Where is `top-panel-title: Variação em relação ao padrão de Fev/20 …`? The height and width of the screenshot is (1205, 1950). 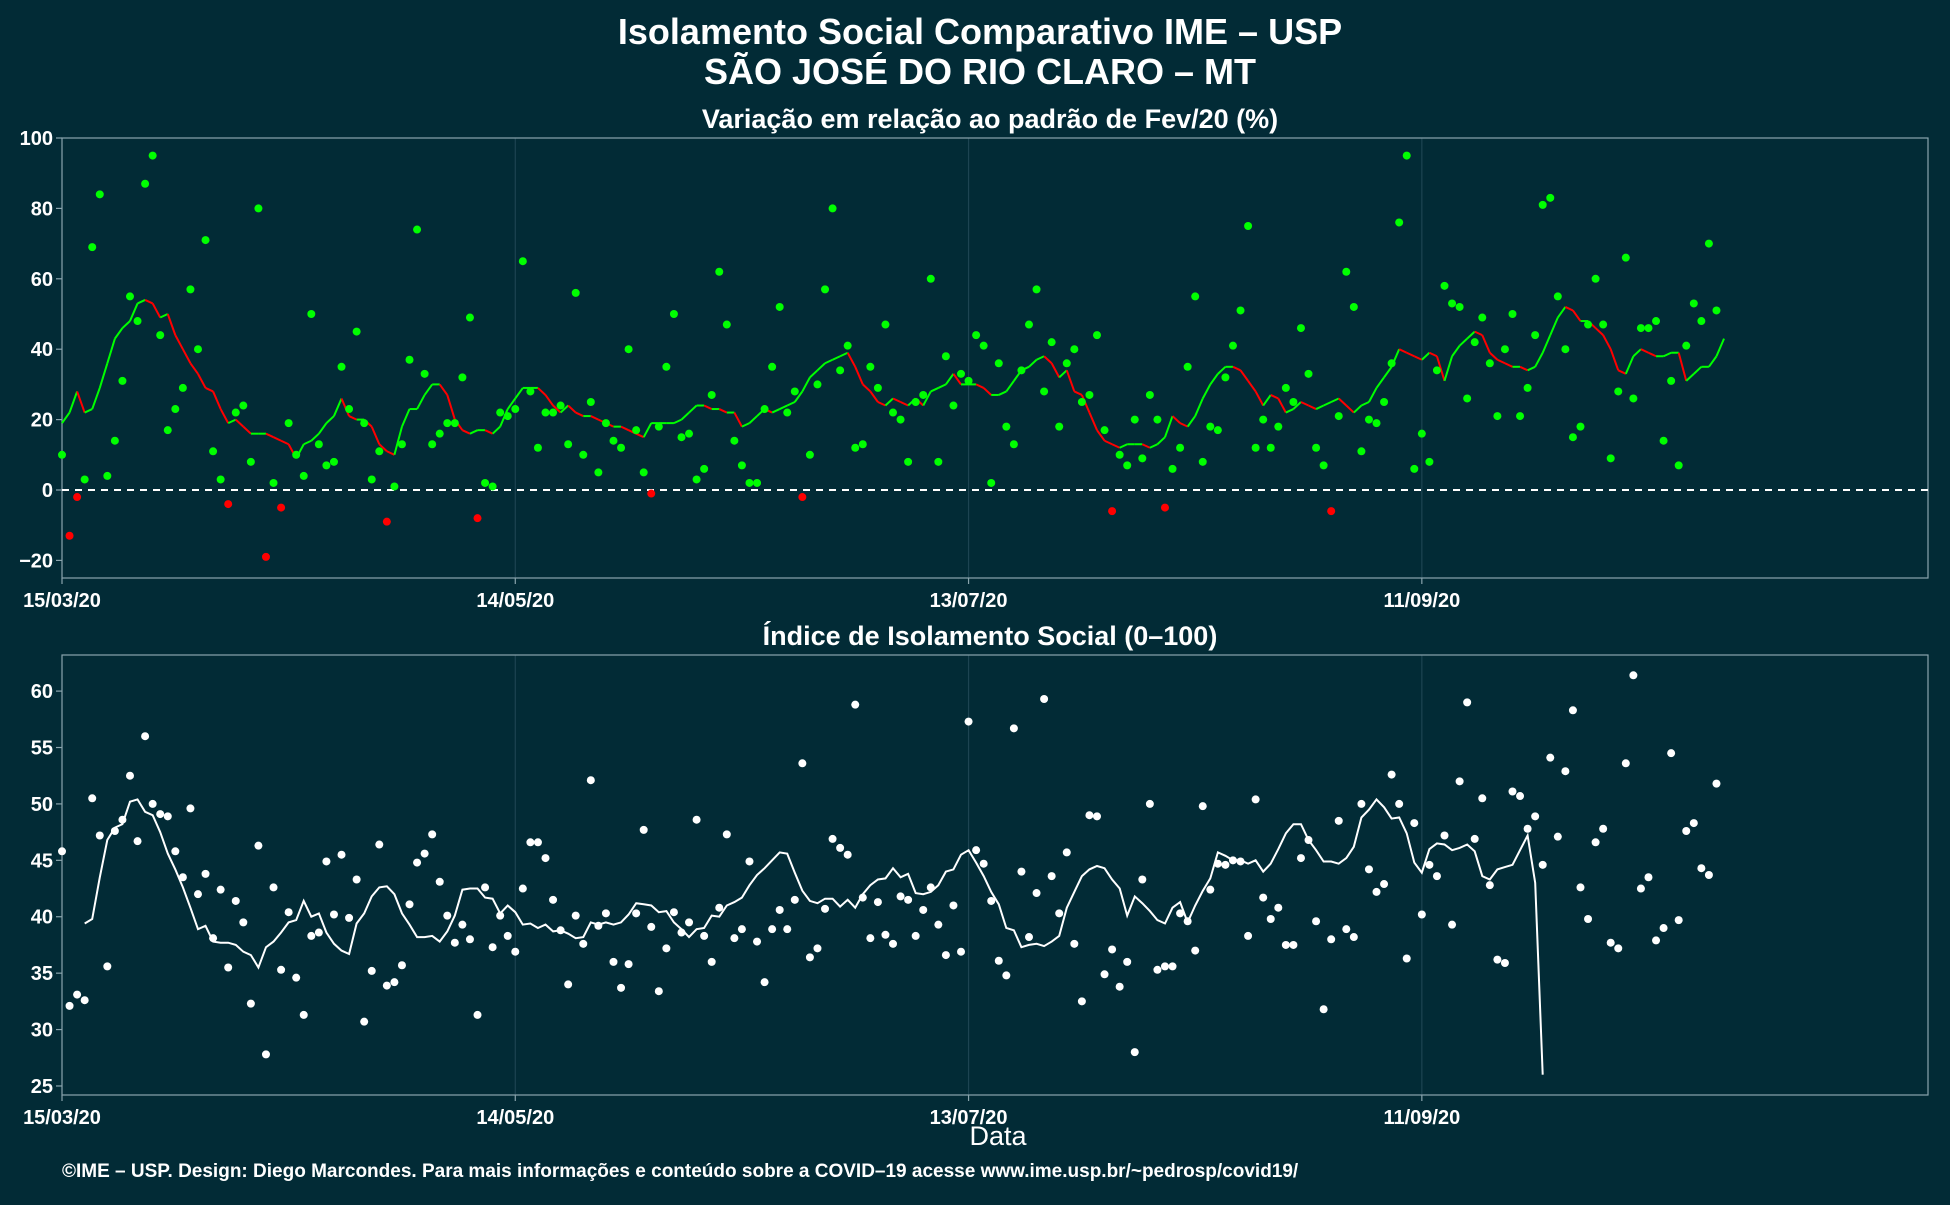
top-panel-title: Variação em relação ao padrão de Fev/20 … is located at coordinates (990, 119).